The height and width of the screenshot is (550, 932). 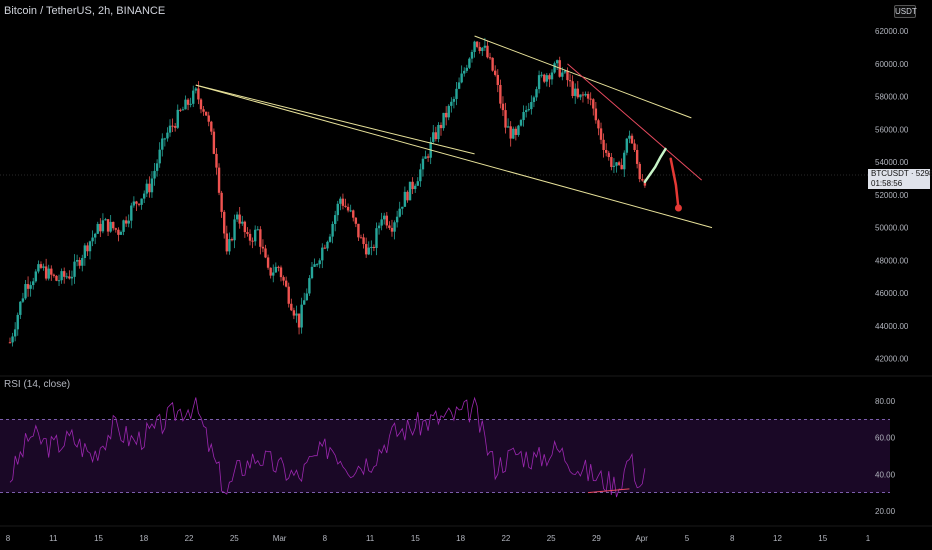 What do you see at coordinates (53, 538) in the screenshot?
I see `time-axis-tick: 11` at bounding box center [53, 538].